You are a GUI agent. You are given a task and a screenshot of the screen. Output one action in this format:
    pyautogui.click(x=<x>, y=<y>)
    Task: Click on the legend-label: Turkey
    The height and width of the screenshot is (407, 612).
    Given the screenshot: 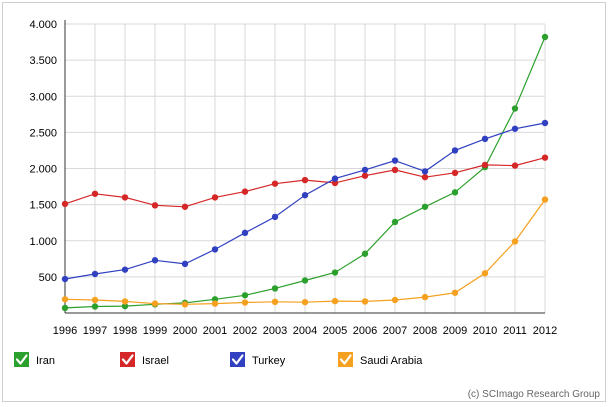 What is the action you would take?
    pyautogui.click(x=269, y=361)
    